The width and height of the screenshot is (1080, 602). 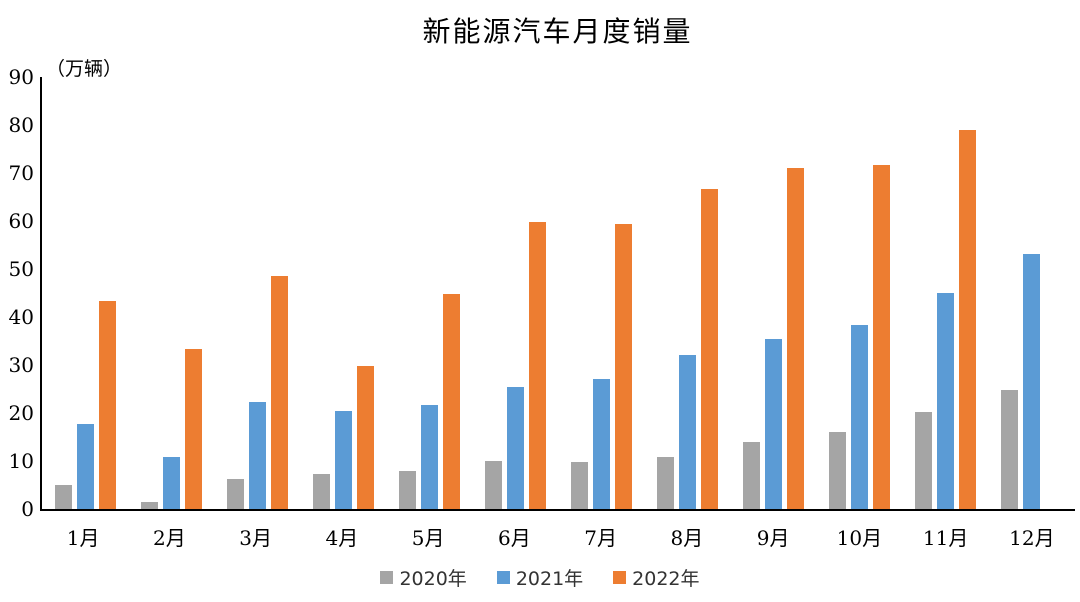 I want to click on chart-title: 新能源汽车月度销量, so click(x=557, y=31).